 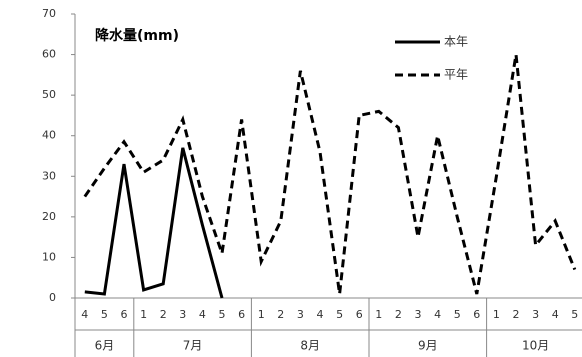 What do you see at coordinates (310, 346) in the screenshot?
I see `month-label: 8月` at bounding box center [310, 346].